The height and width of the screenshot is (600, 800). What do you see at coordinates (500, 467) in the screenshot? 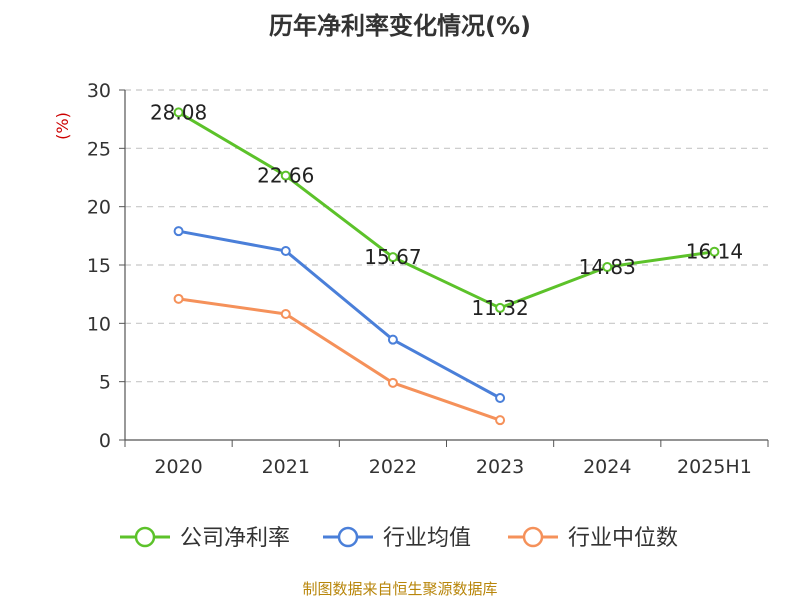
I see `x-tick-label: 2023` at bounding box center [500, 467].